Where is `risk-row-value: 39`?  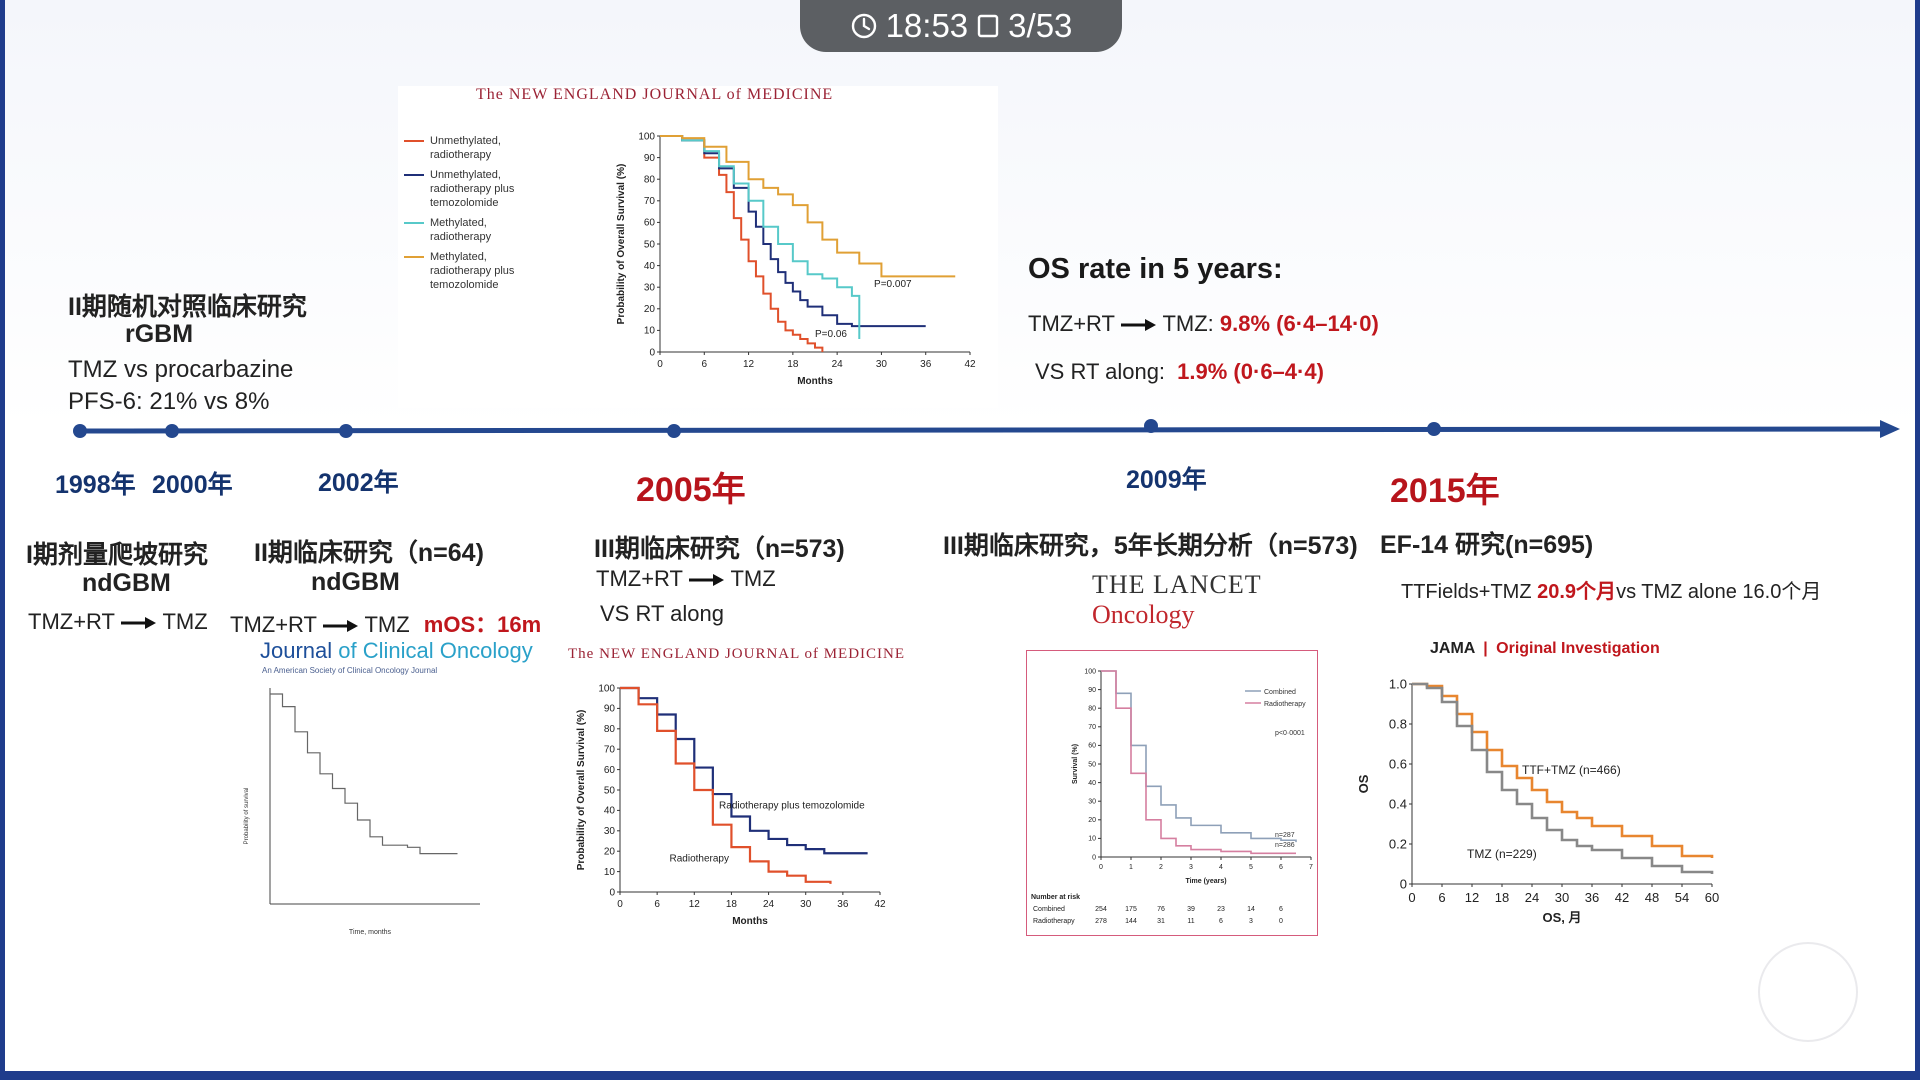
risk-row-value: 39 is located at coordinates (1191, 909).